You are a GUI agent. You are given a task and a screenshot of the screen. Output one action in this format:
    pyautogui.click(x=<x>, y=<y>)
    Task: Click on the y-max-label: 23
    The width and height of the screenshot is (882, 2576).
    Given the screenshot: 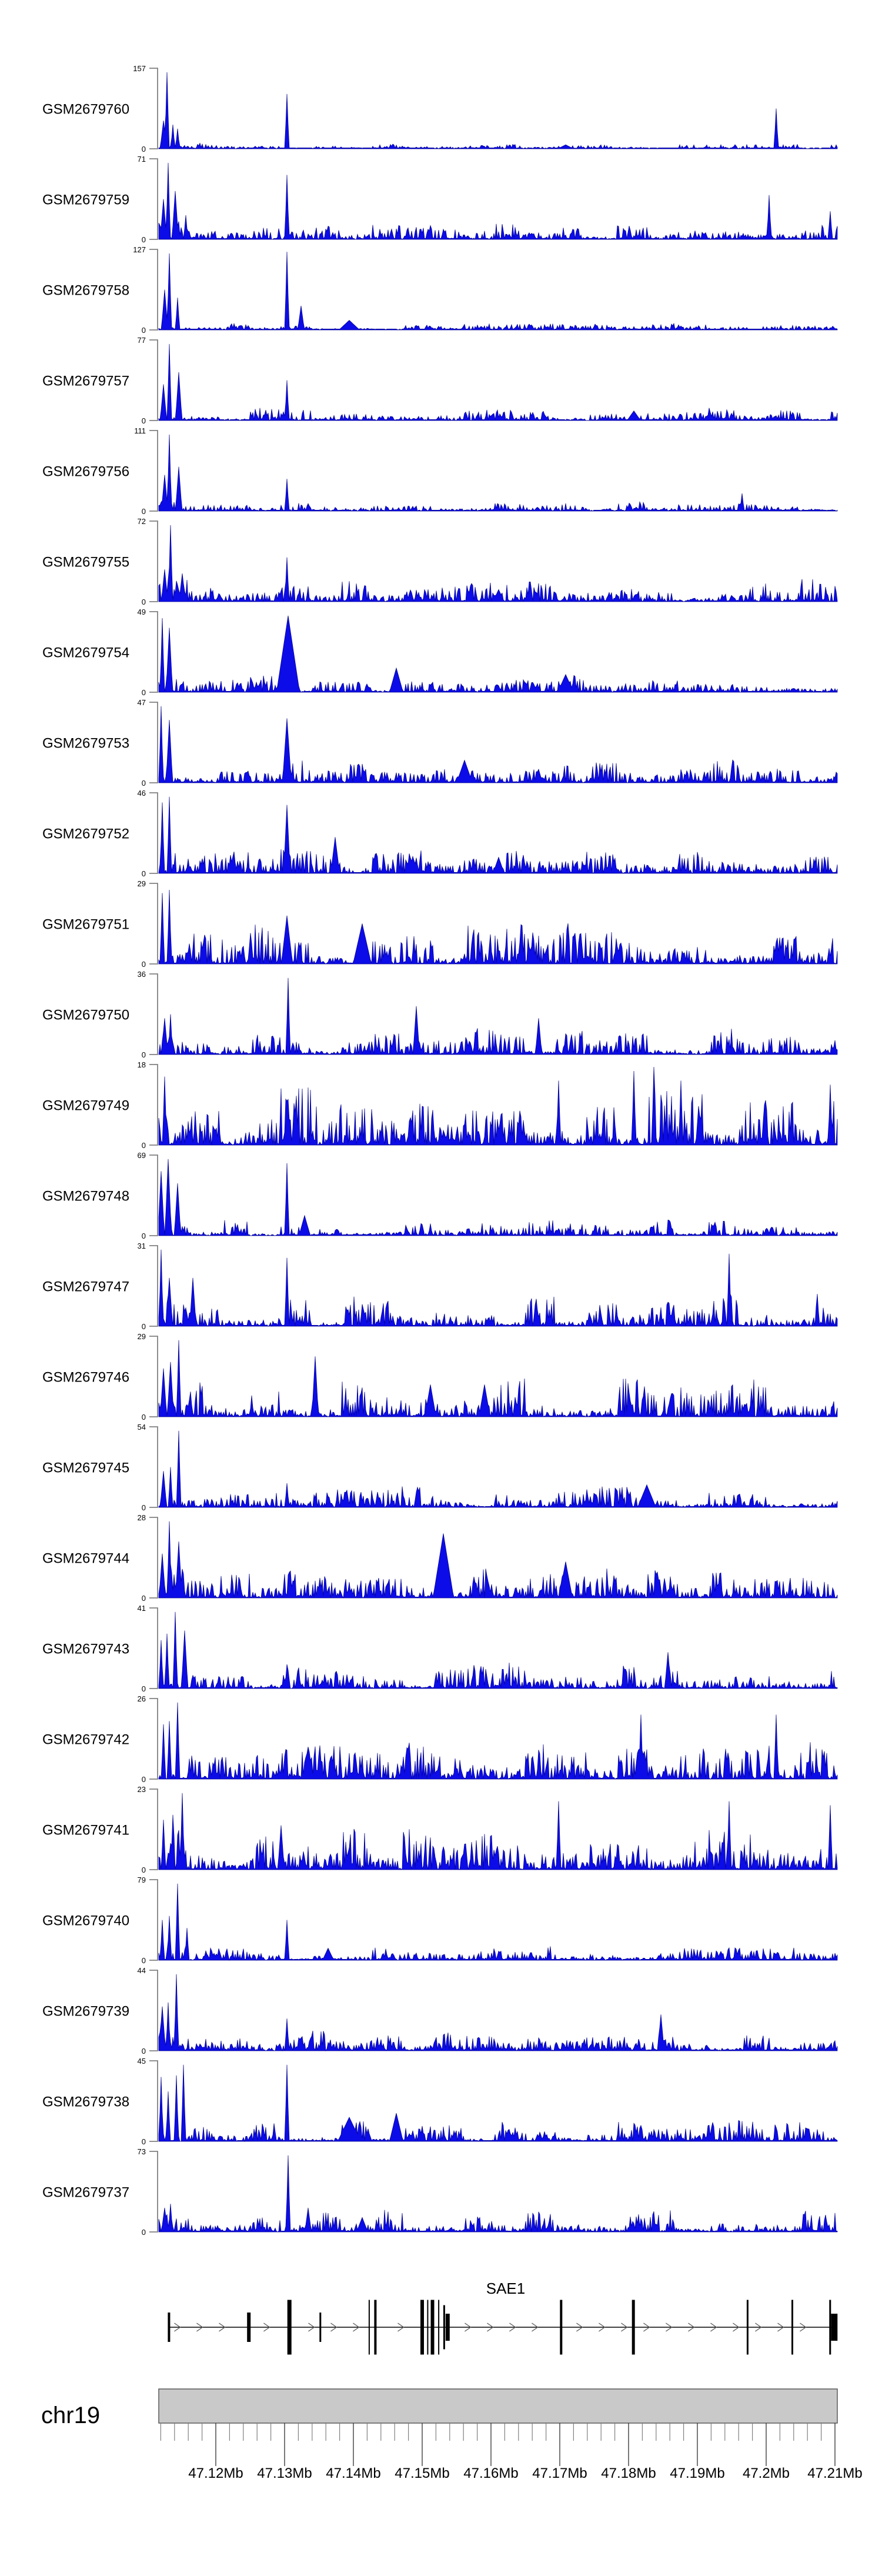 What is the action you would take?
    pyautogui.click(x=142, y=1789)
    